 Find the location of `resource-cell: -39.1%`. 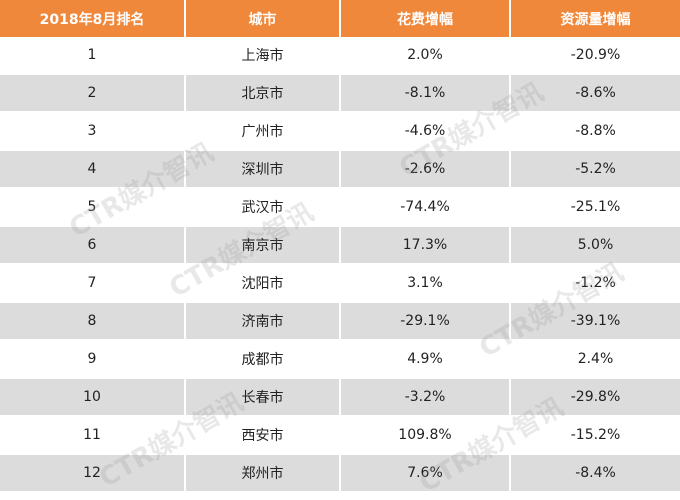

resource-cell: -39.1% is located at coordinates (595, 321).